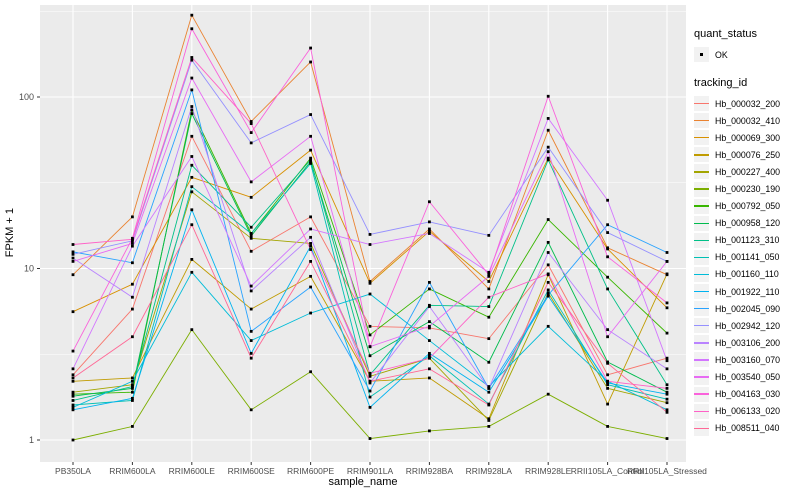 The height and width of the screenshot is (500, 800). Describe the element at coordinates (747, 103) in the screenshot. I see `legend-item-Hb_000032_200: Hb_000032_200` at that location.